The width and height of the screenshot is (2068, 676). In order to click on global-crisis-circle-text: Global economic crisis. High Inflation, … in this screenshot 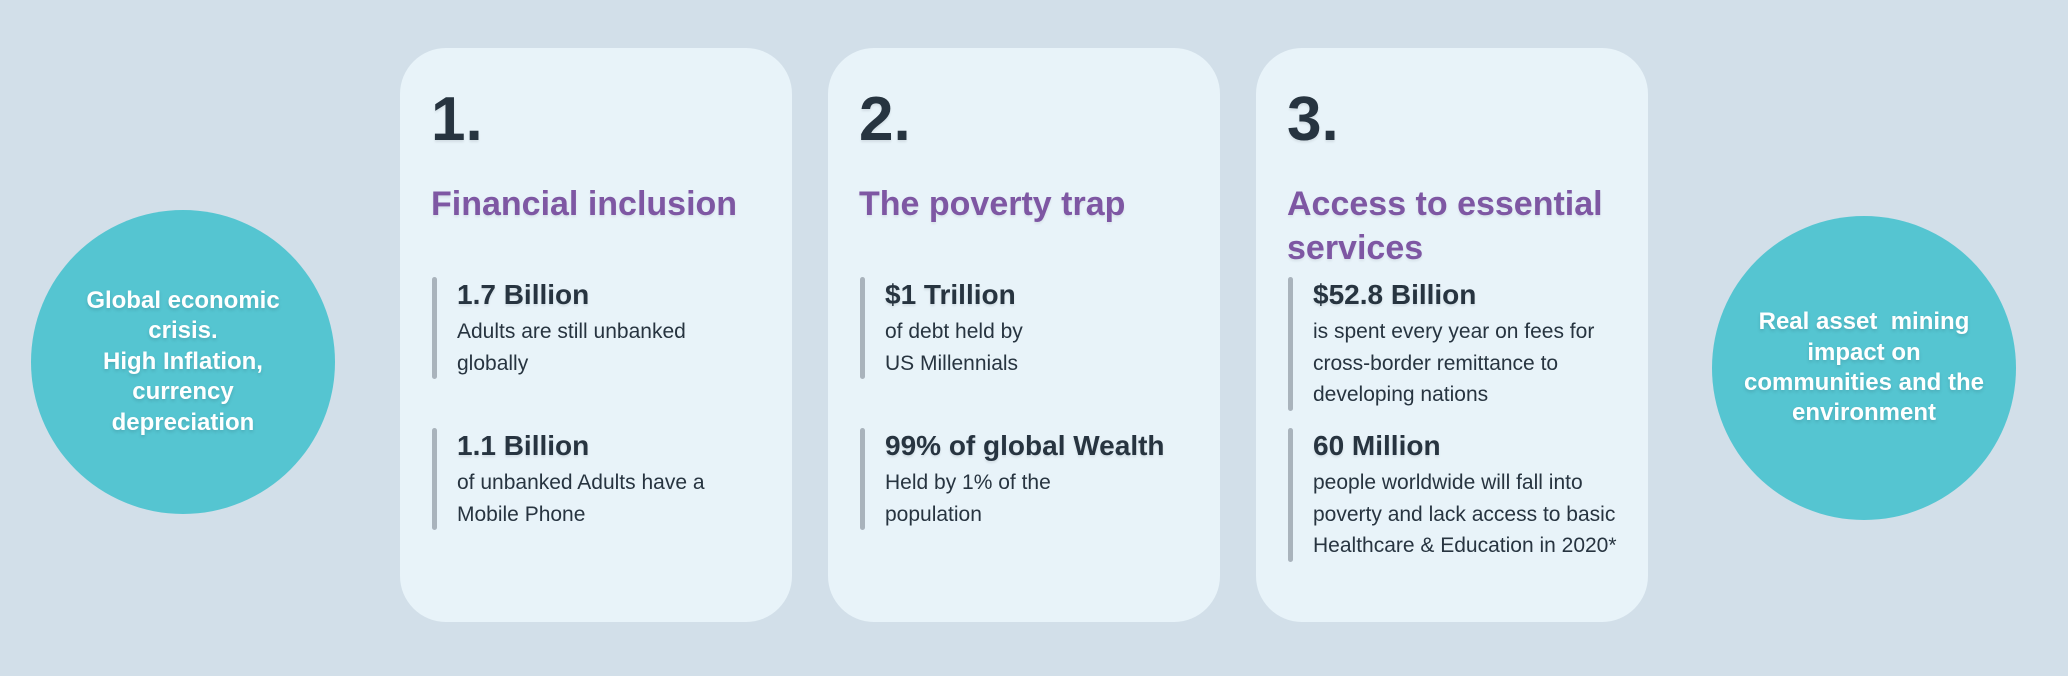, I will do `click(183, 361)`.